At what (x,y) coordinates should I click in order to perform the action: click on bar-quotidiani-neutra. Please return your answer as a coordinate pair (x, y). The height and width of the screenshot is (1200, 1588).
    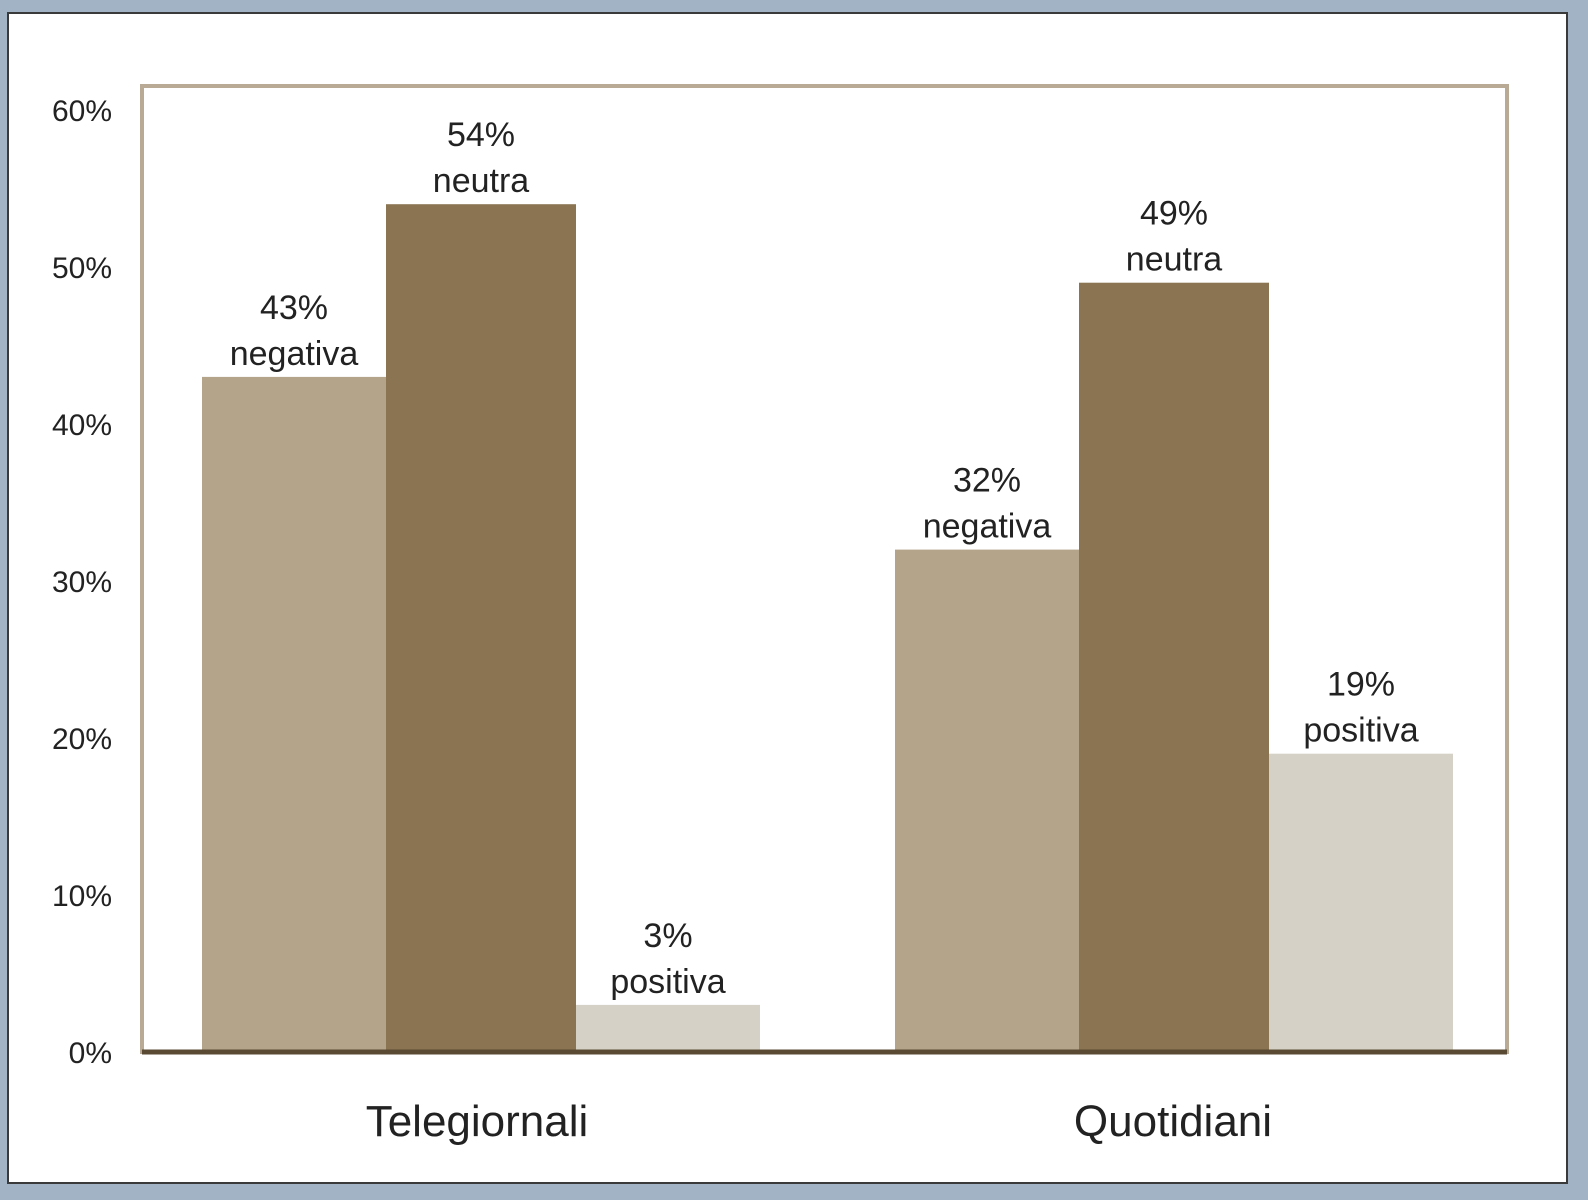
    Looking at the image, I should click on (1174, 667).